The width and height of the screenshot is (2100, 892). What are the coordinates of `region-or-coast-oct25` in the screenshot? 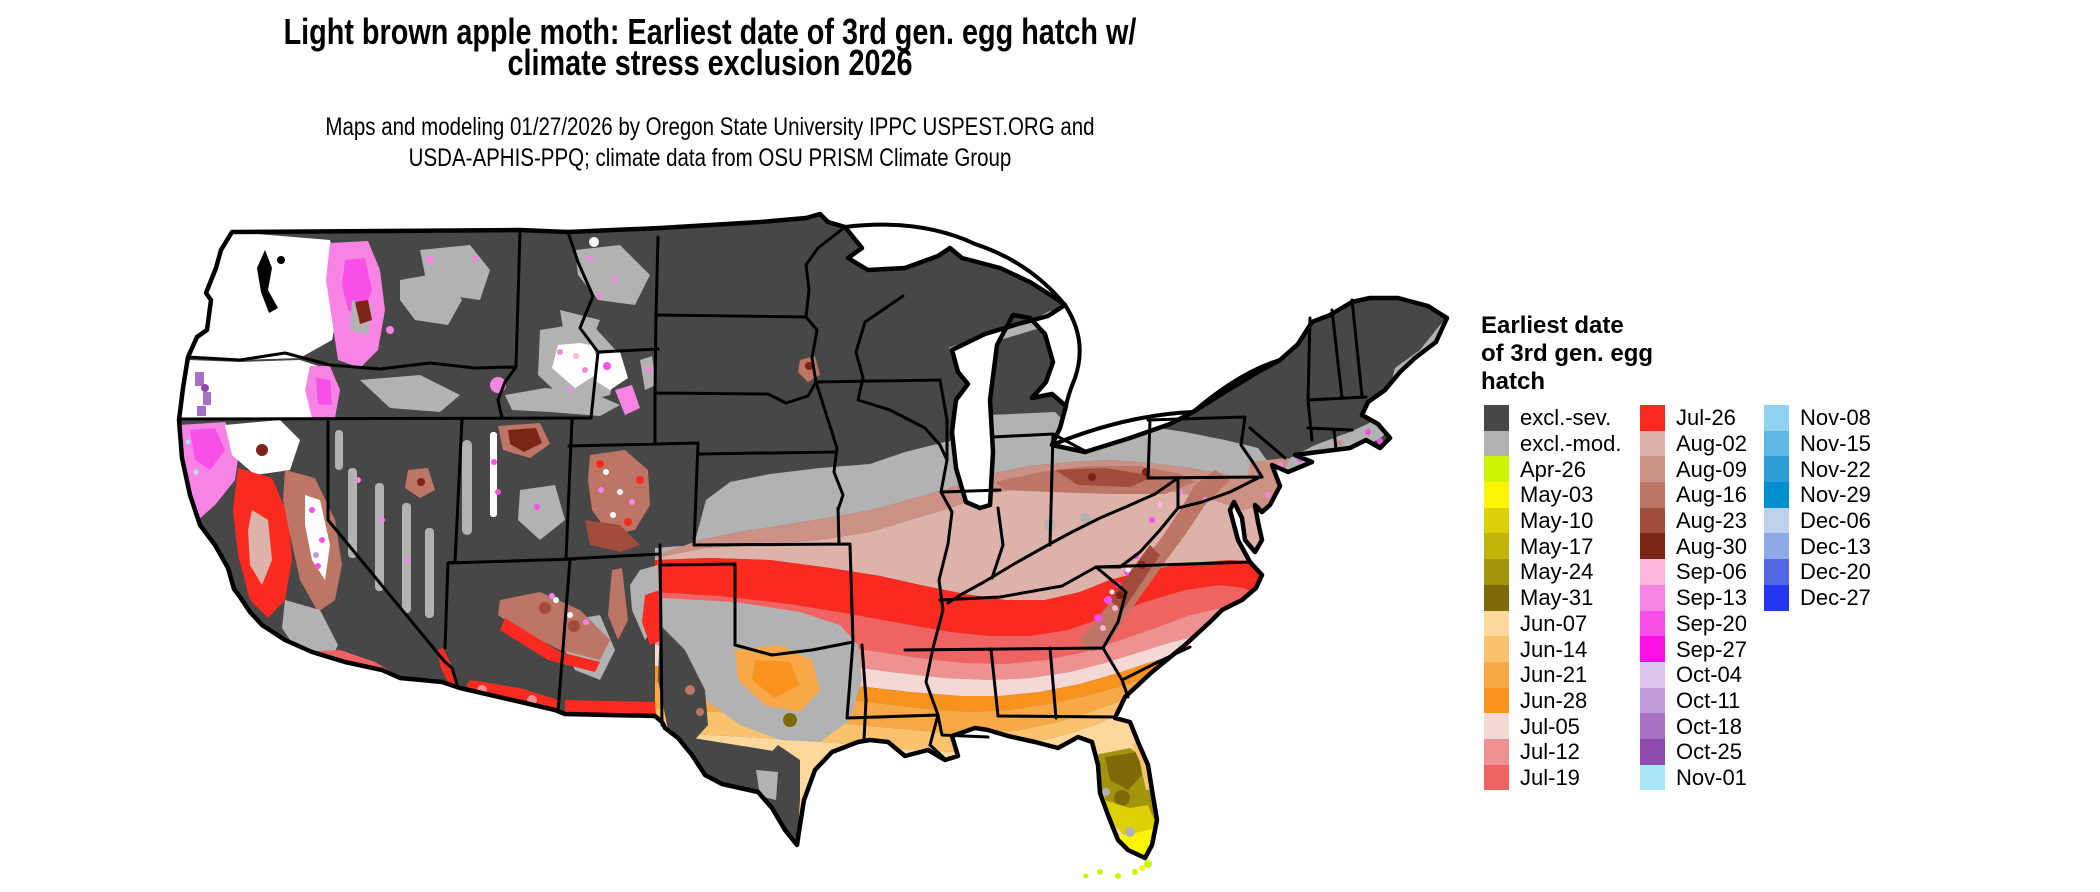 It's located at (205, 388).